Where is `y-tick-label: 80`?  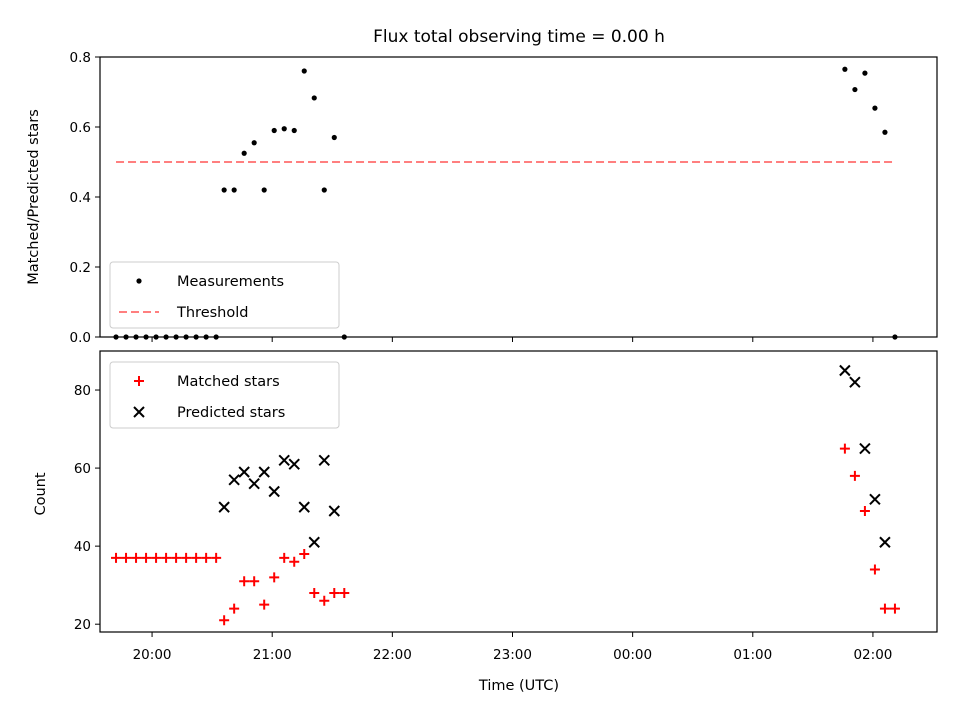 y-tick-label: 80 is located at coordinates (82, 391).